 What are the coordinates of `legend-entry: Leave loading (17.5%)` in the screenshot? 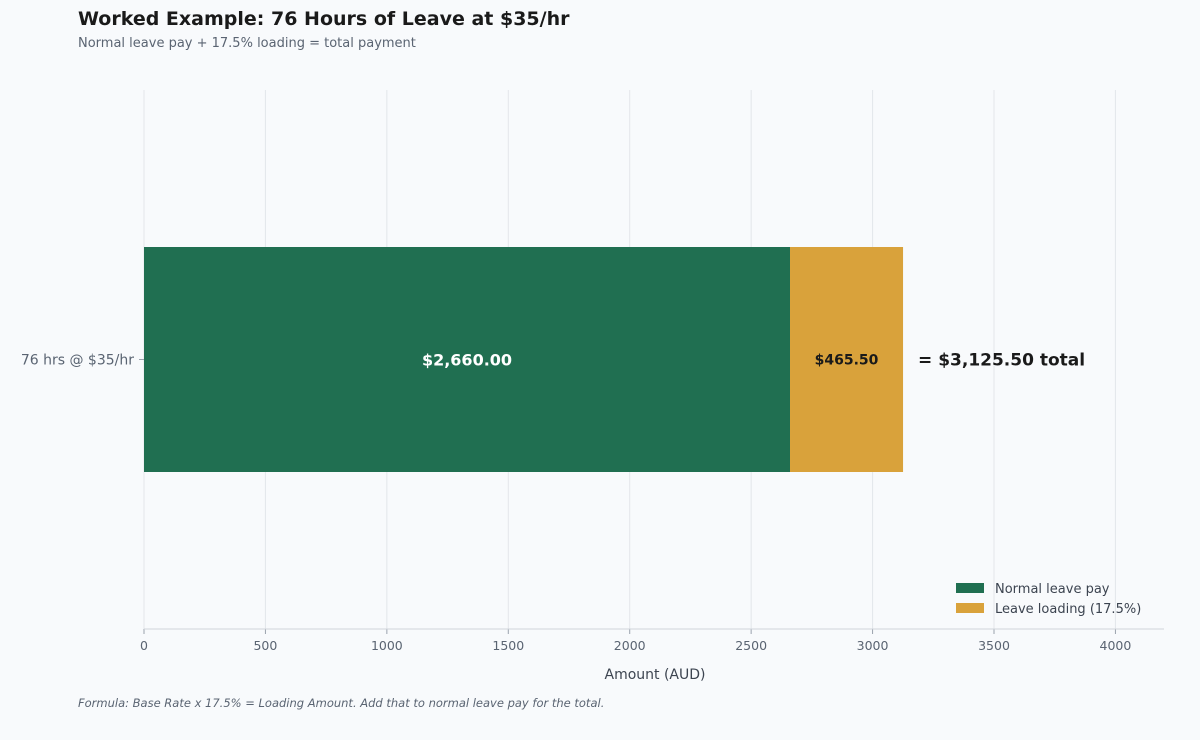 It's located at (1068, 609).